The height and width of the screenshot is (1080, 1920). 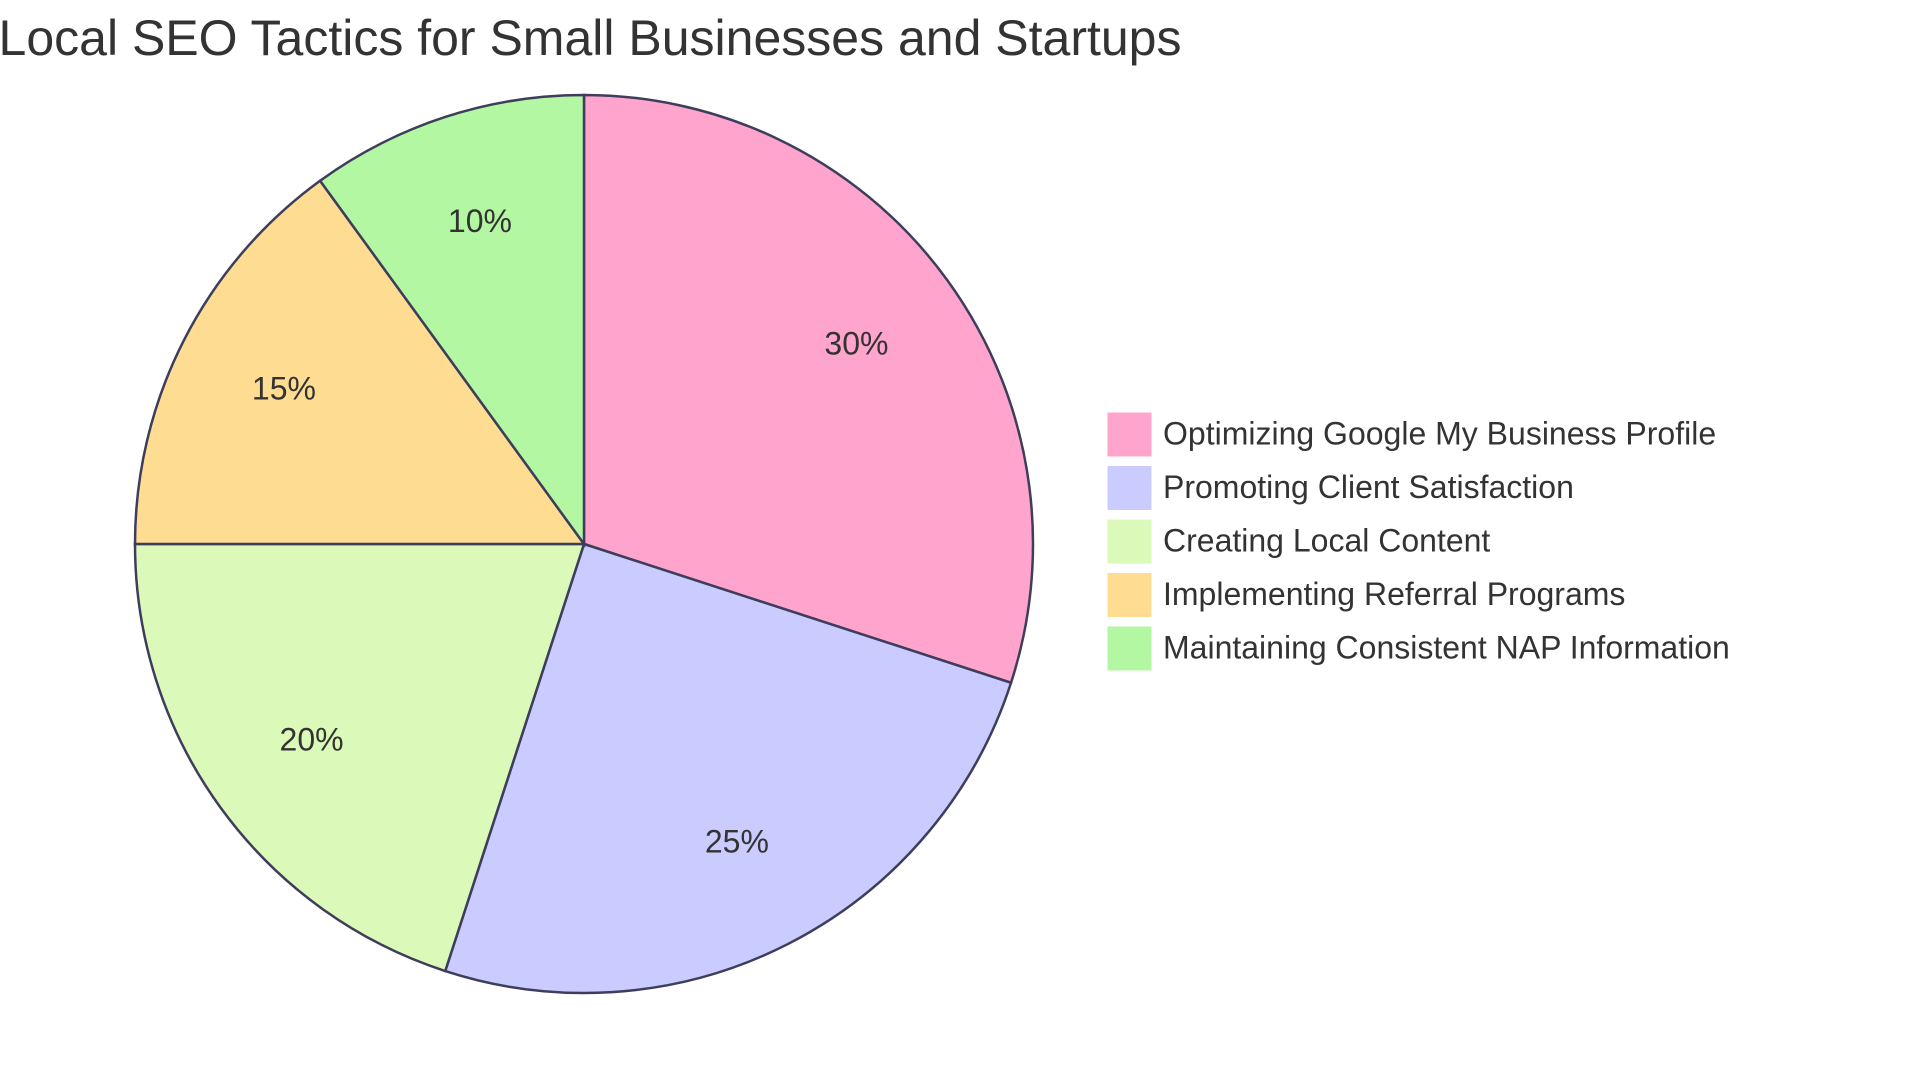 What do you see at coordinates (1439, 433) in the screenshot?
I see `legend-label: Optimizing Google My Business Profile` at bounding box center [1439, 433].